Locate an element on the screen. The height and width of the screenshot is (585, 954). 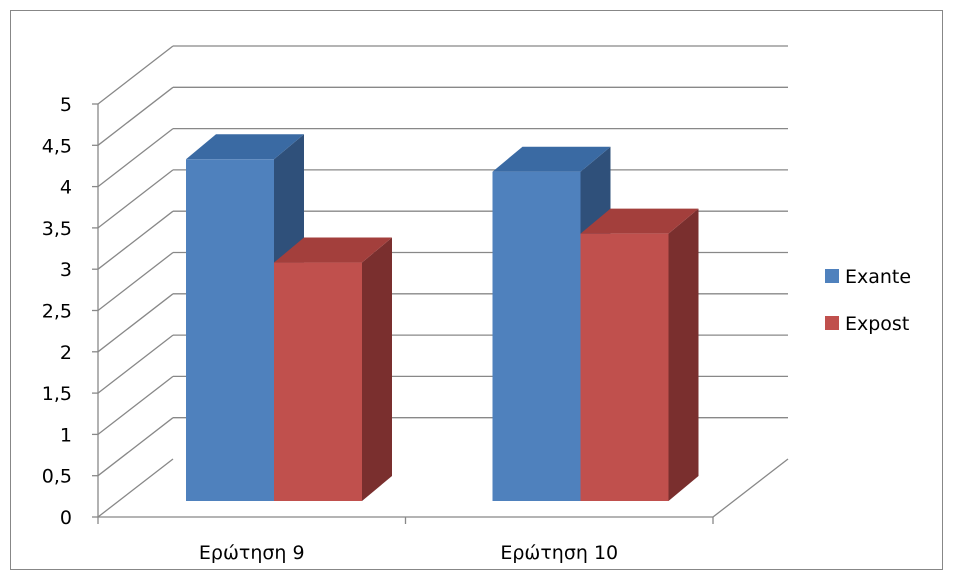
floor-right-edge is located at coordinates (750, 488).